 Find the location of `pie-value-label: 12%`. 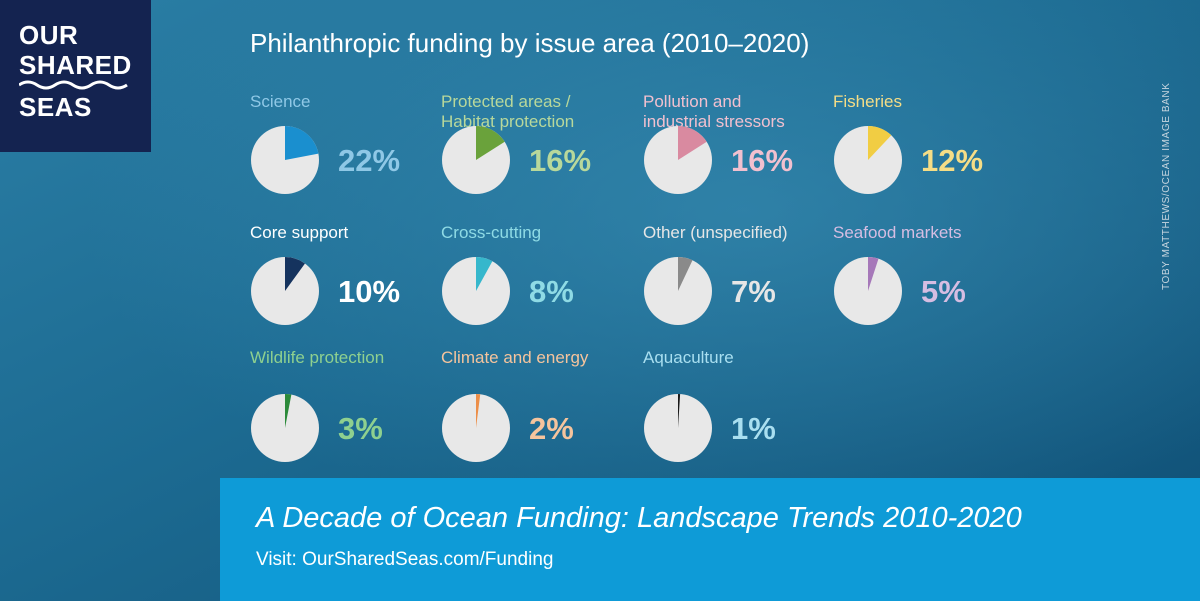

pie-value-label: 12% is located at coordinates (952, 160).